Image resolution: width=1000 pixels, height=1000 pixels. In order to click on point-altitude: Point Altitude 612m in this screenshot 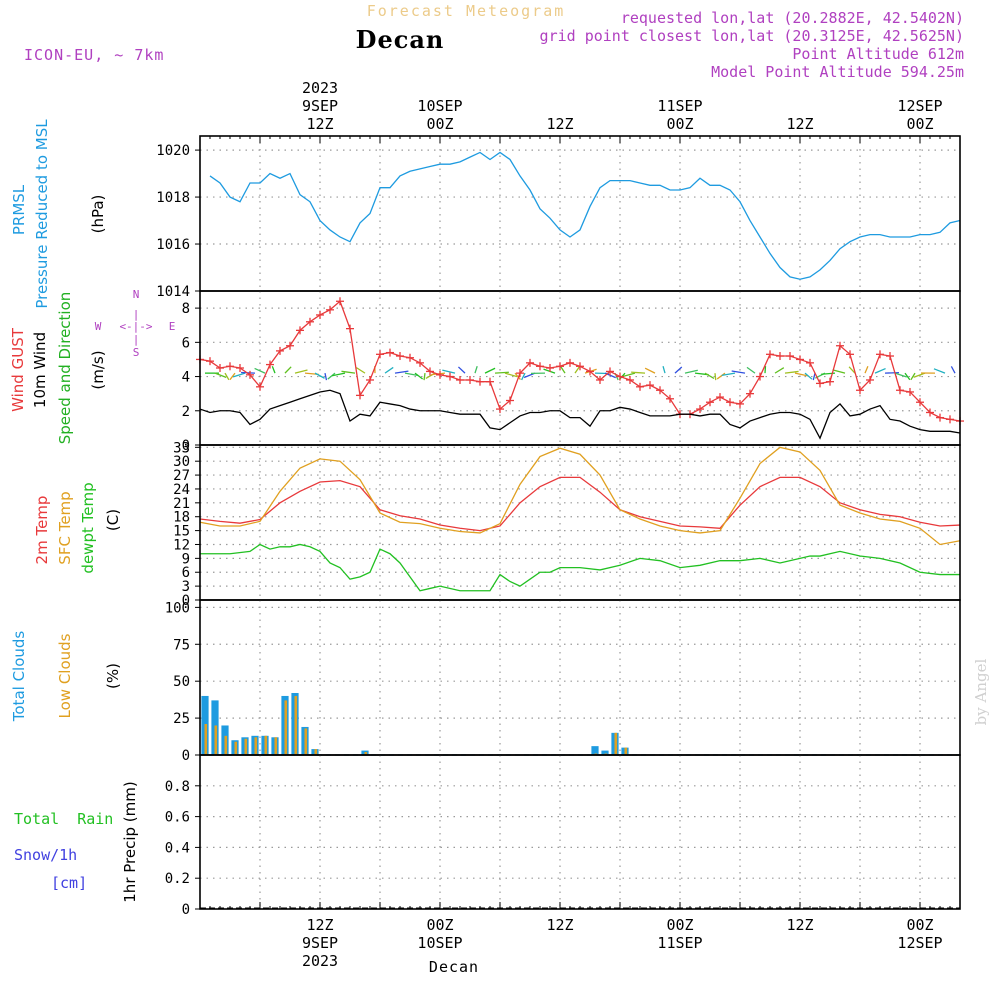, I will do `click(878, 54)`.